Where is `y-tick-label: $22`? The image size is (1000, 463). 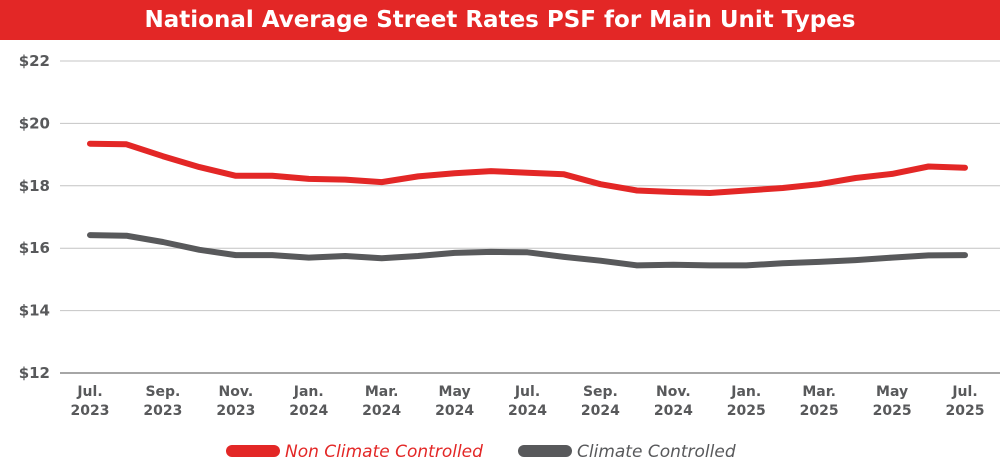
y-tick-label: $22 is located at coordinates (34, 61).